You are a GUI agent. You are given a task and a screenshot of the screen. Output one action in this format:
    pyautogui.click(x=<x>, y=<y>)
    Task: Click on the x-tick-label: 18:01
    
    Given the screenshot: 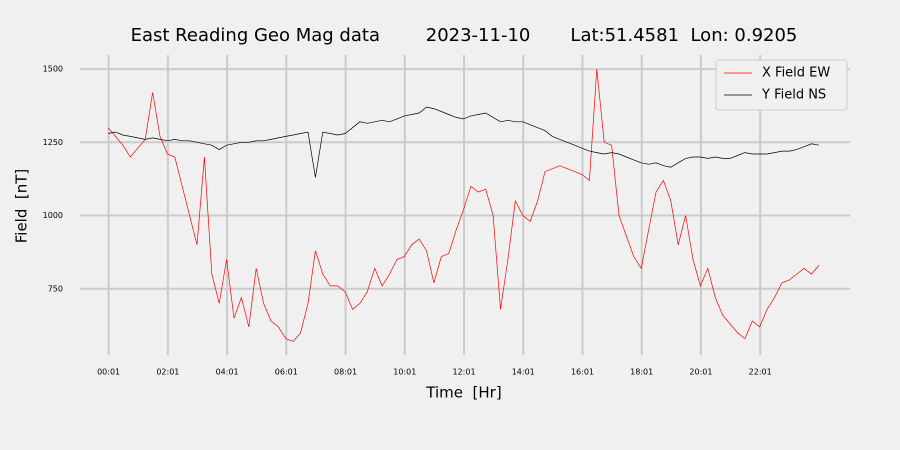 What is the action you would take?
    pyautogui.click(x=641, y=372)
    